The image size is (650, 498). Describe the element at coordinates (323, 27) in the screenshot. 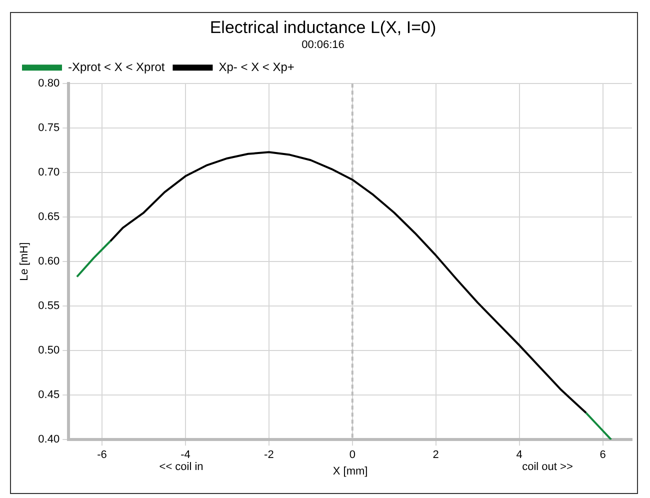

I see `chart-title: Electrical inductance L(X, I=0)` at that location.